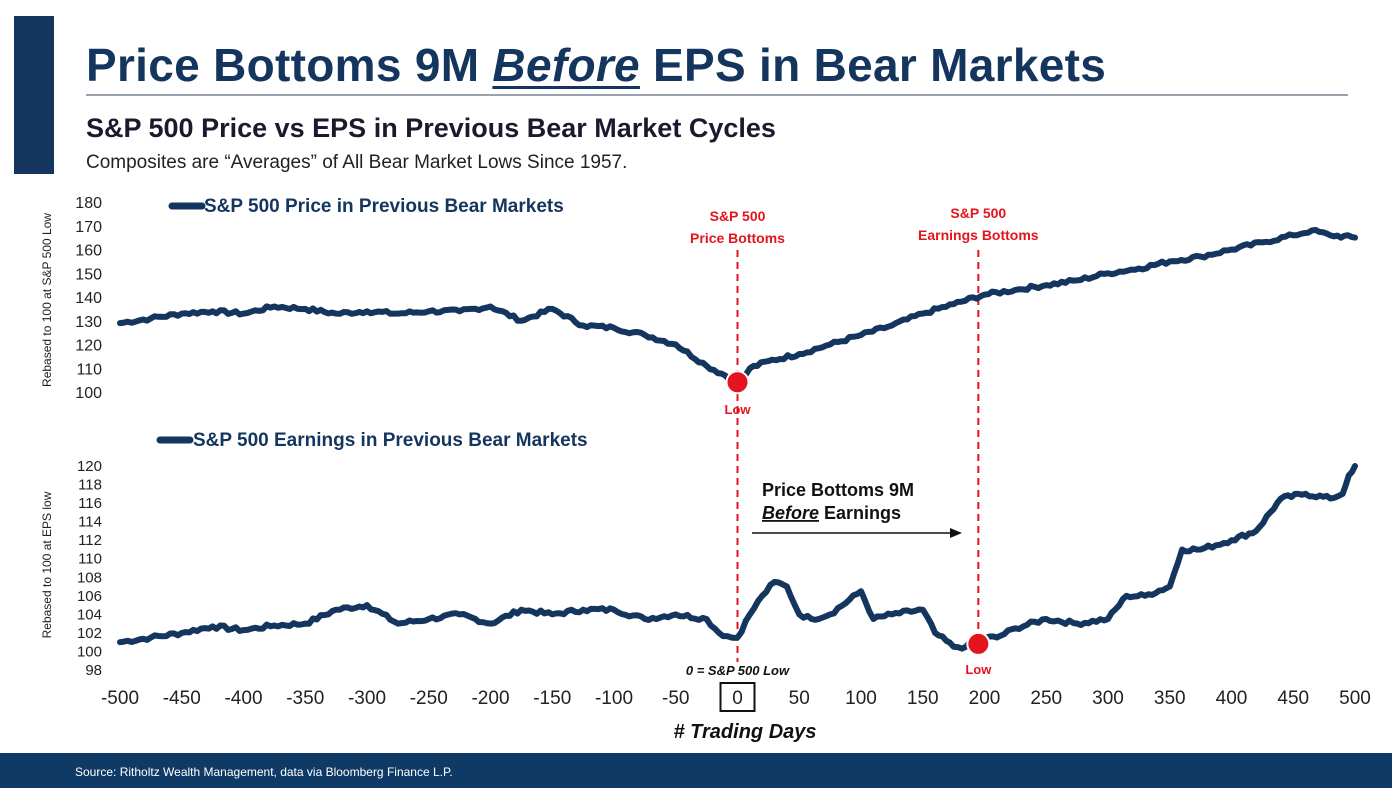 The height and width of the screenshot is (788, 1392). Describe the element at coordinates (89, 577) in the screenshot. I see `eps-y-tick-label: 108` at that location.